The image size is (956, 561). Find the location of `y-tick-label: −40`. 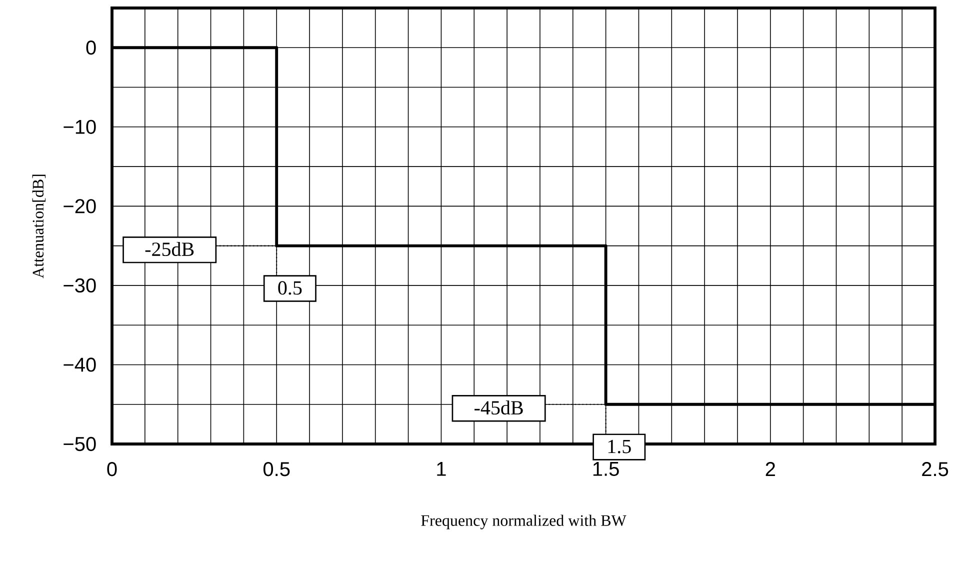

y-tick-label: −40 is located at coordinates (80, 365).